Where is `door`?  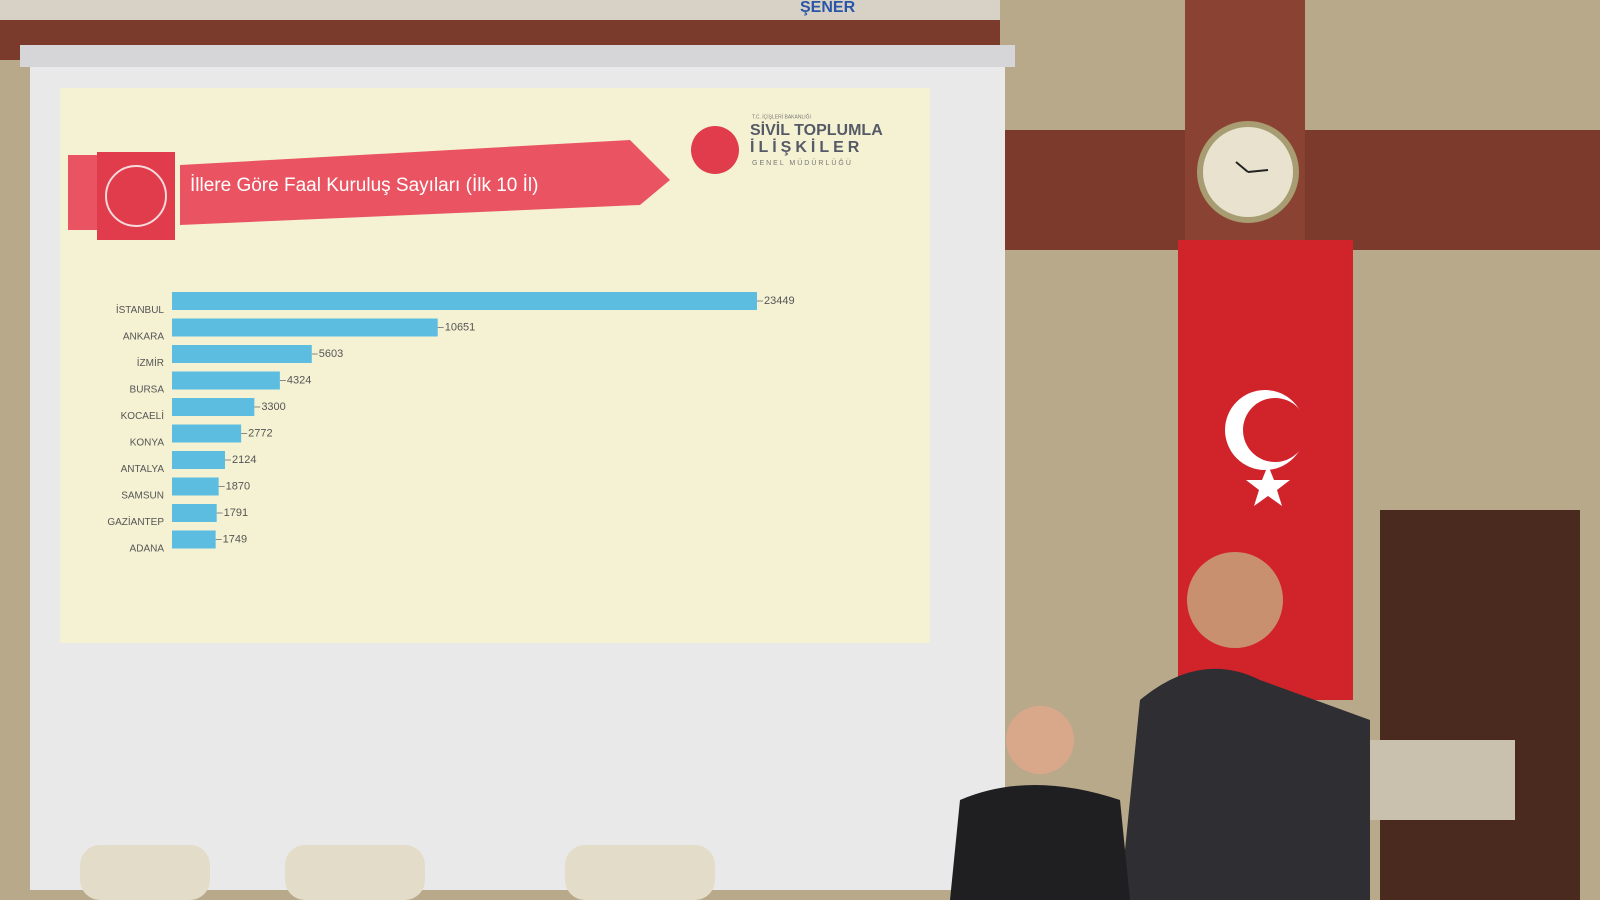 door is located at coordinates (1480, 705).